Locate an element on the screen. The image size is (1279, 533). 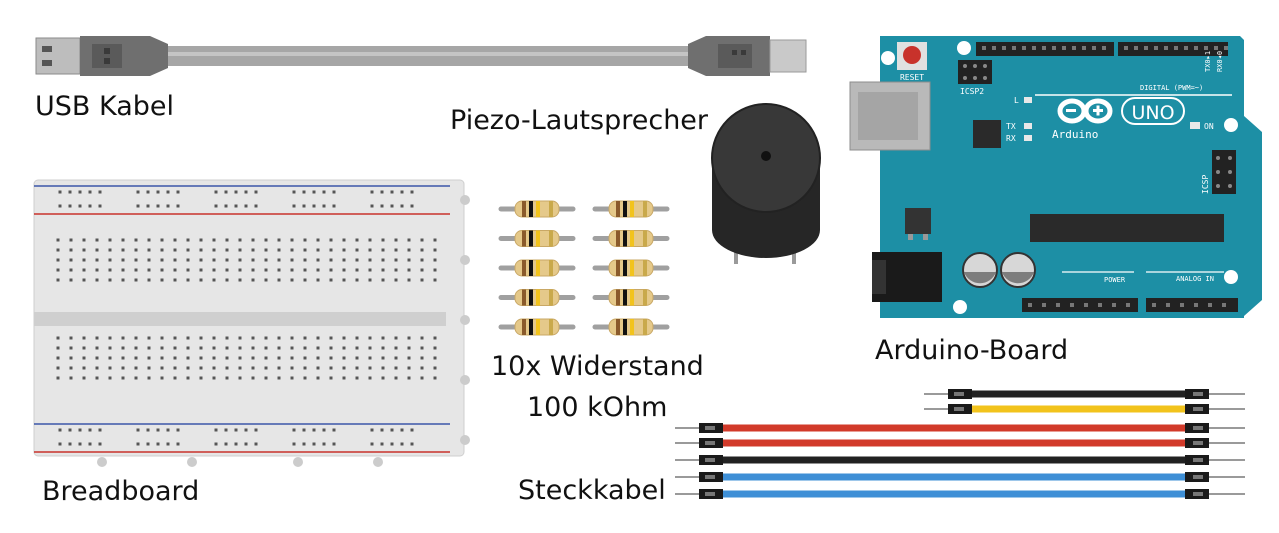
usb-cable is located at coordinates (421, 56).